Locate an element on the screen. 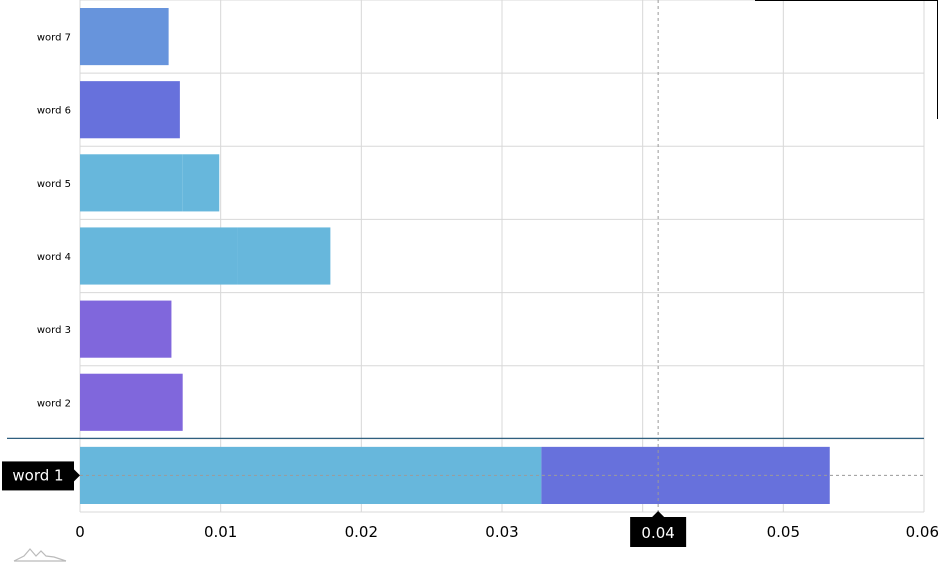 This screenshot has height=569, width=939. category-label: word 3 is located at coordinates (54, 330).